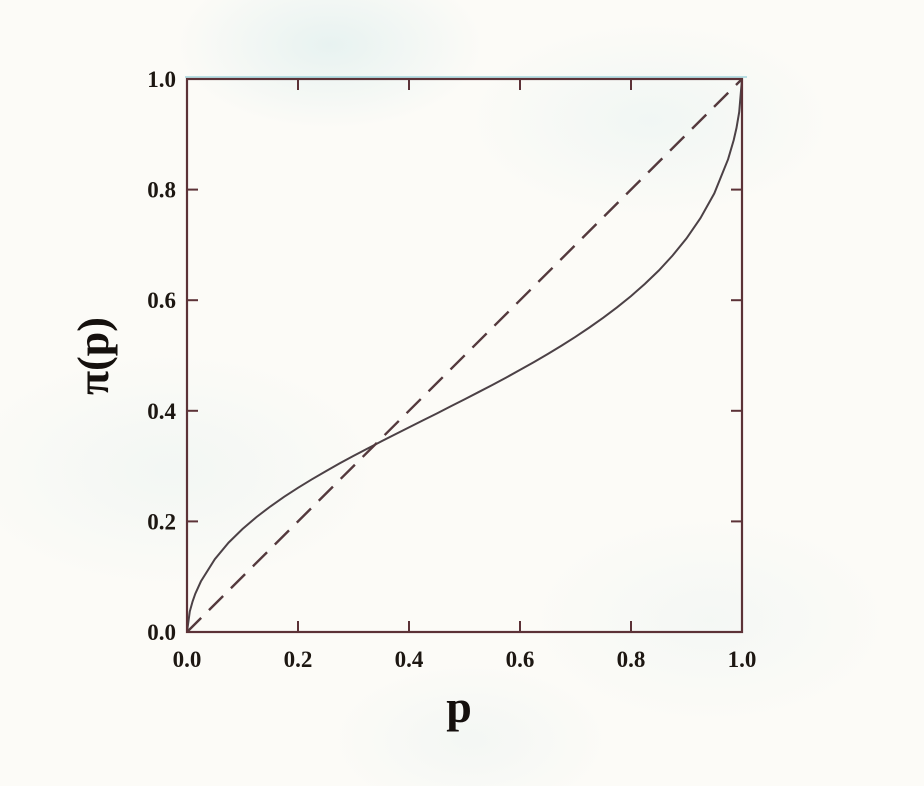  I want to click on x-tick-label: 1.0, so click(742, 659).